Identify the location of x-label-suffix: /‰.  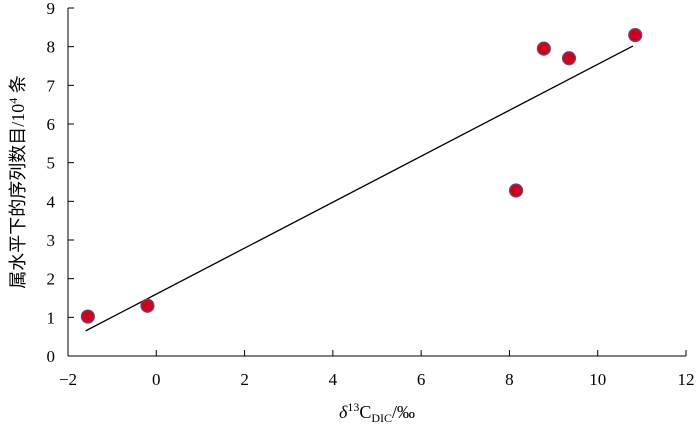
(403, 412).